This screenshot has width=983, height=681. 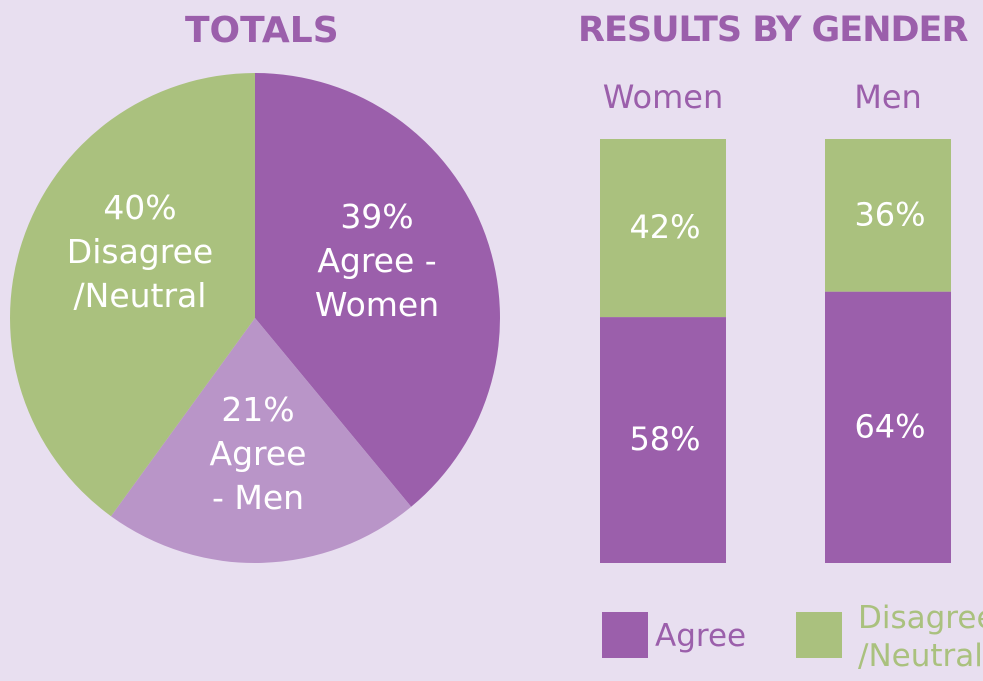 I want to click on bar-men-disagree-neutral, so click(x=888, y=215).